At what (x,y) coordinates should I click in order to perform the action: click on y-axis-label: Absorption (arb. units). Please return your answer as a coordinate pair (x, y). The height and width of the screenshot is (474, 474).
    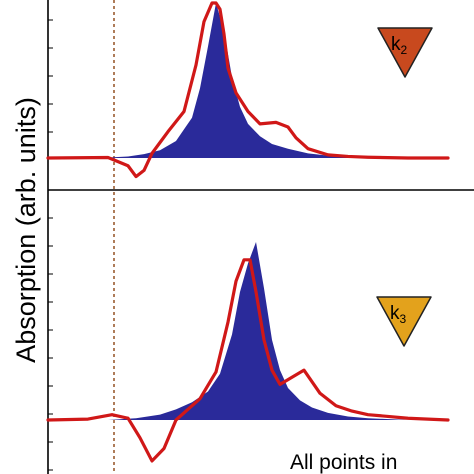
    Looking at the image, I should click on (26, 230).